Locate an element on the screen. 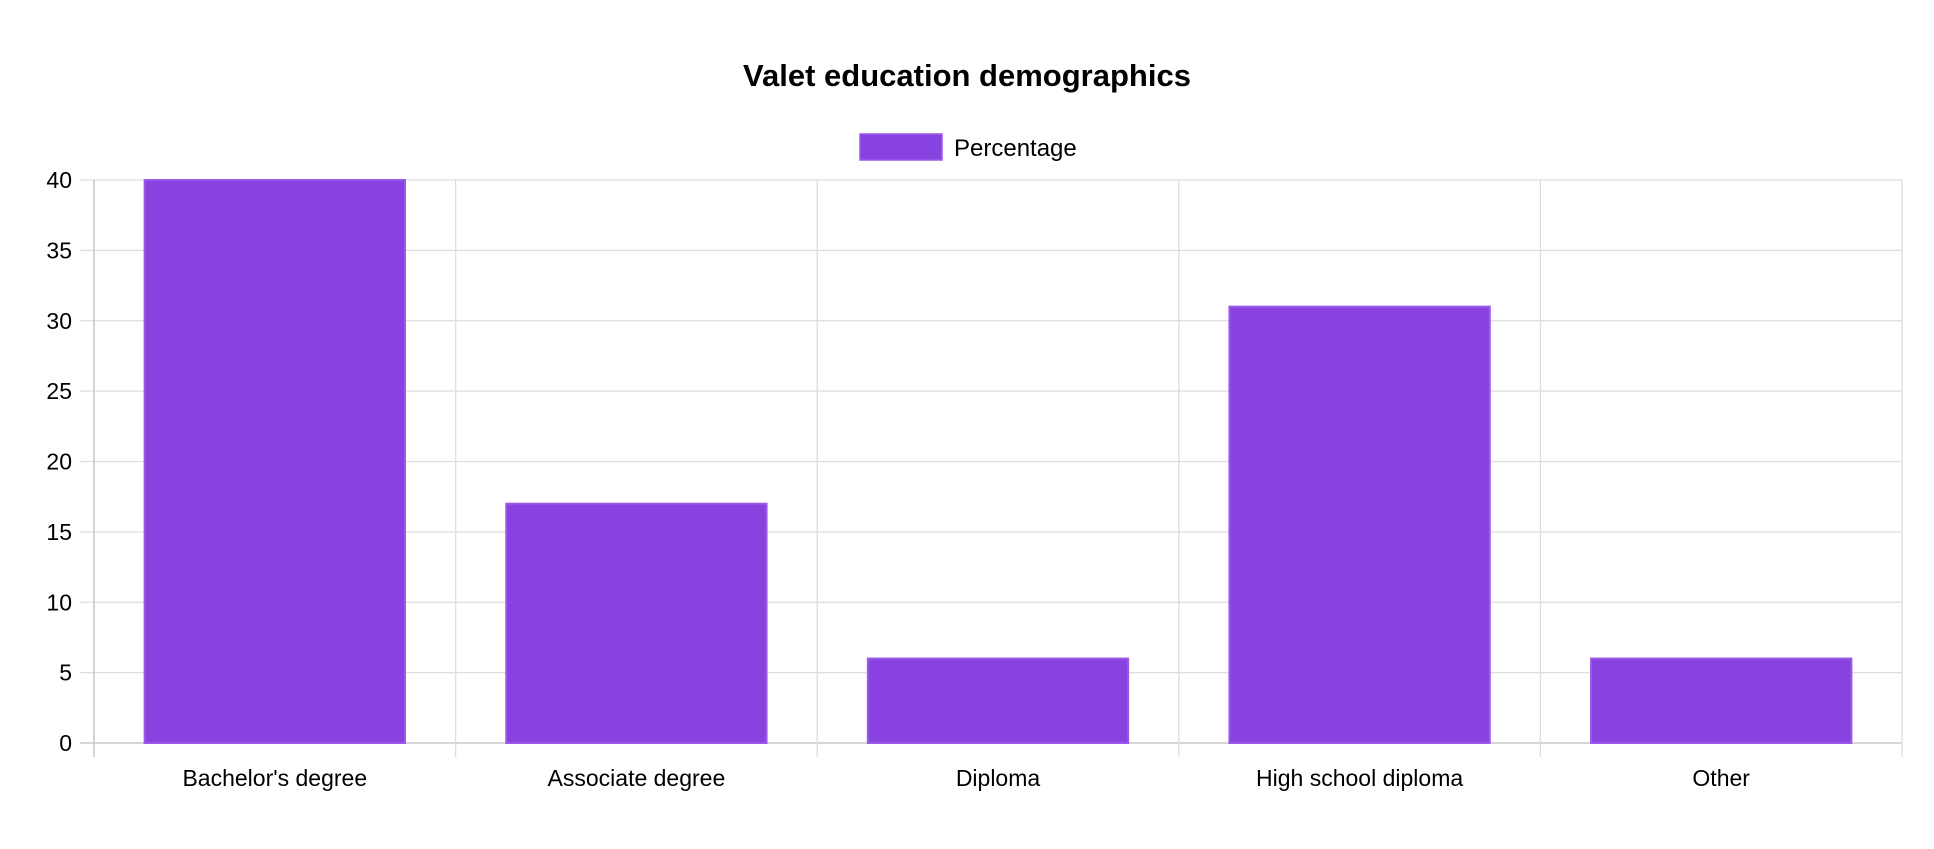  bar-bachelor-s-degree is located at coordinates (274, 461).